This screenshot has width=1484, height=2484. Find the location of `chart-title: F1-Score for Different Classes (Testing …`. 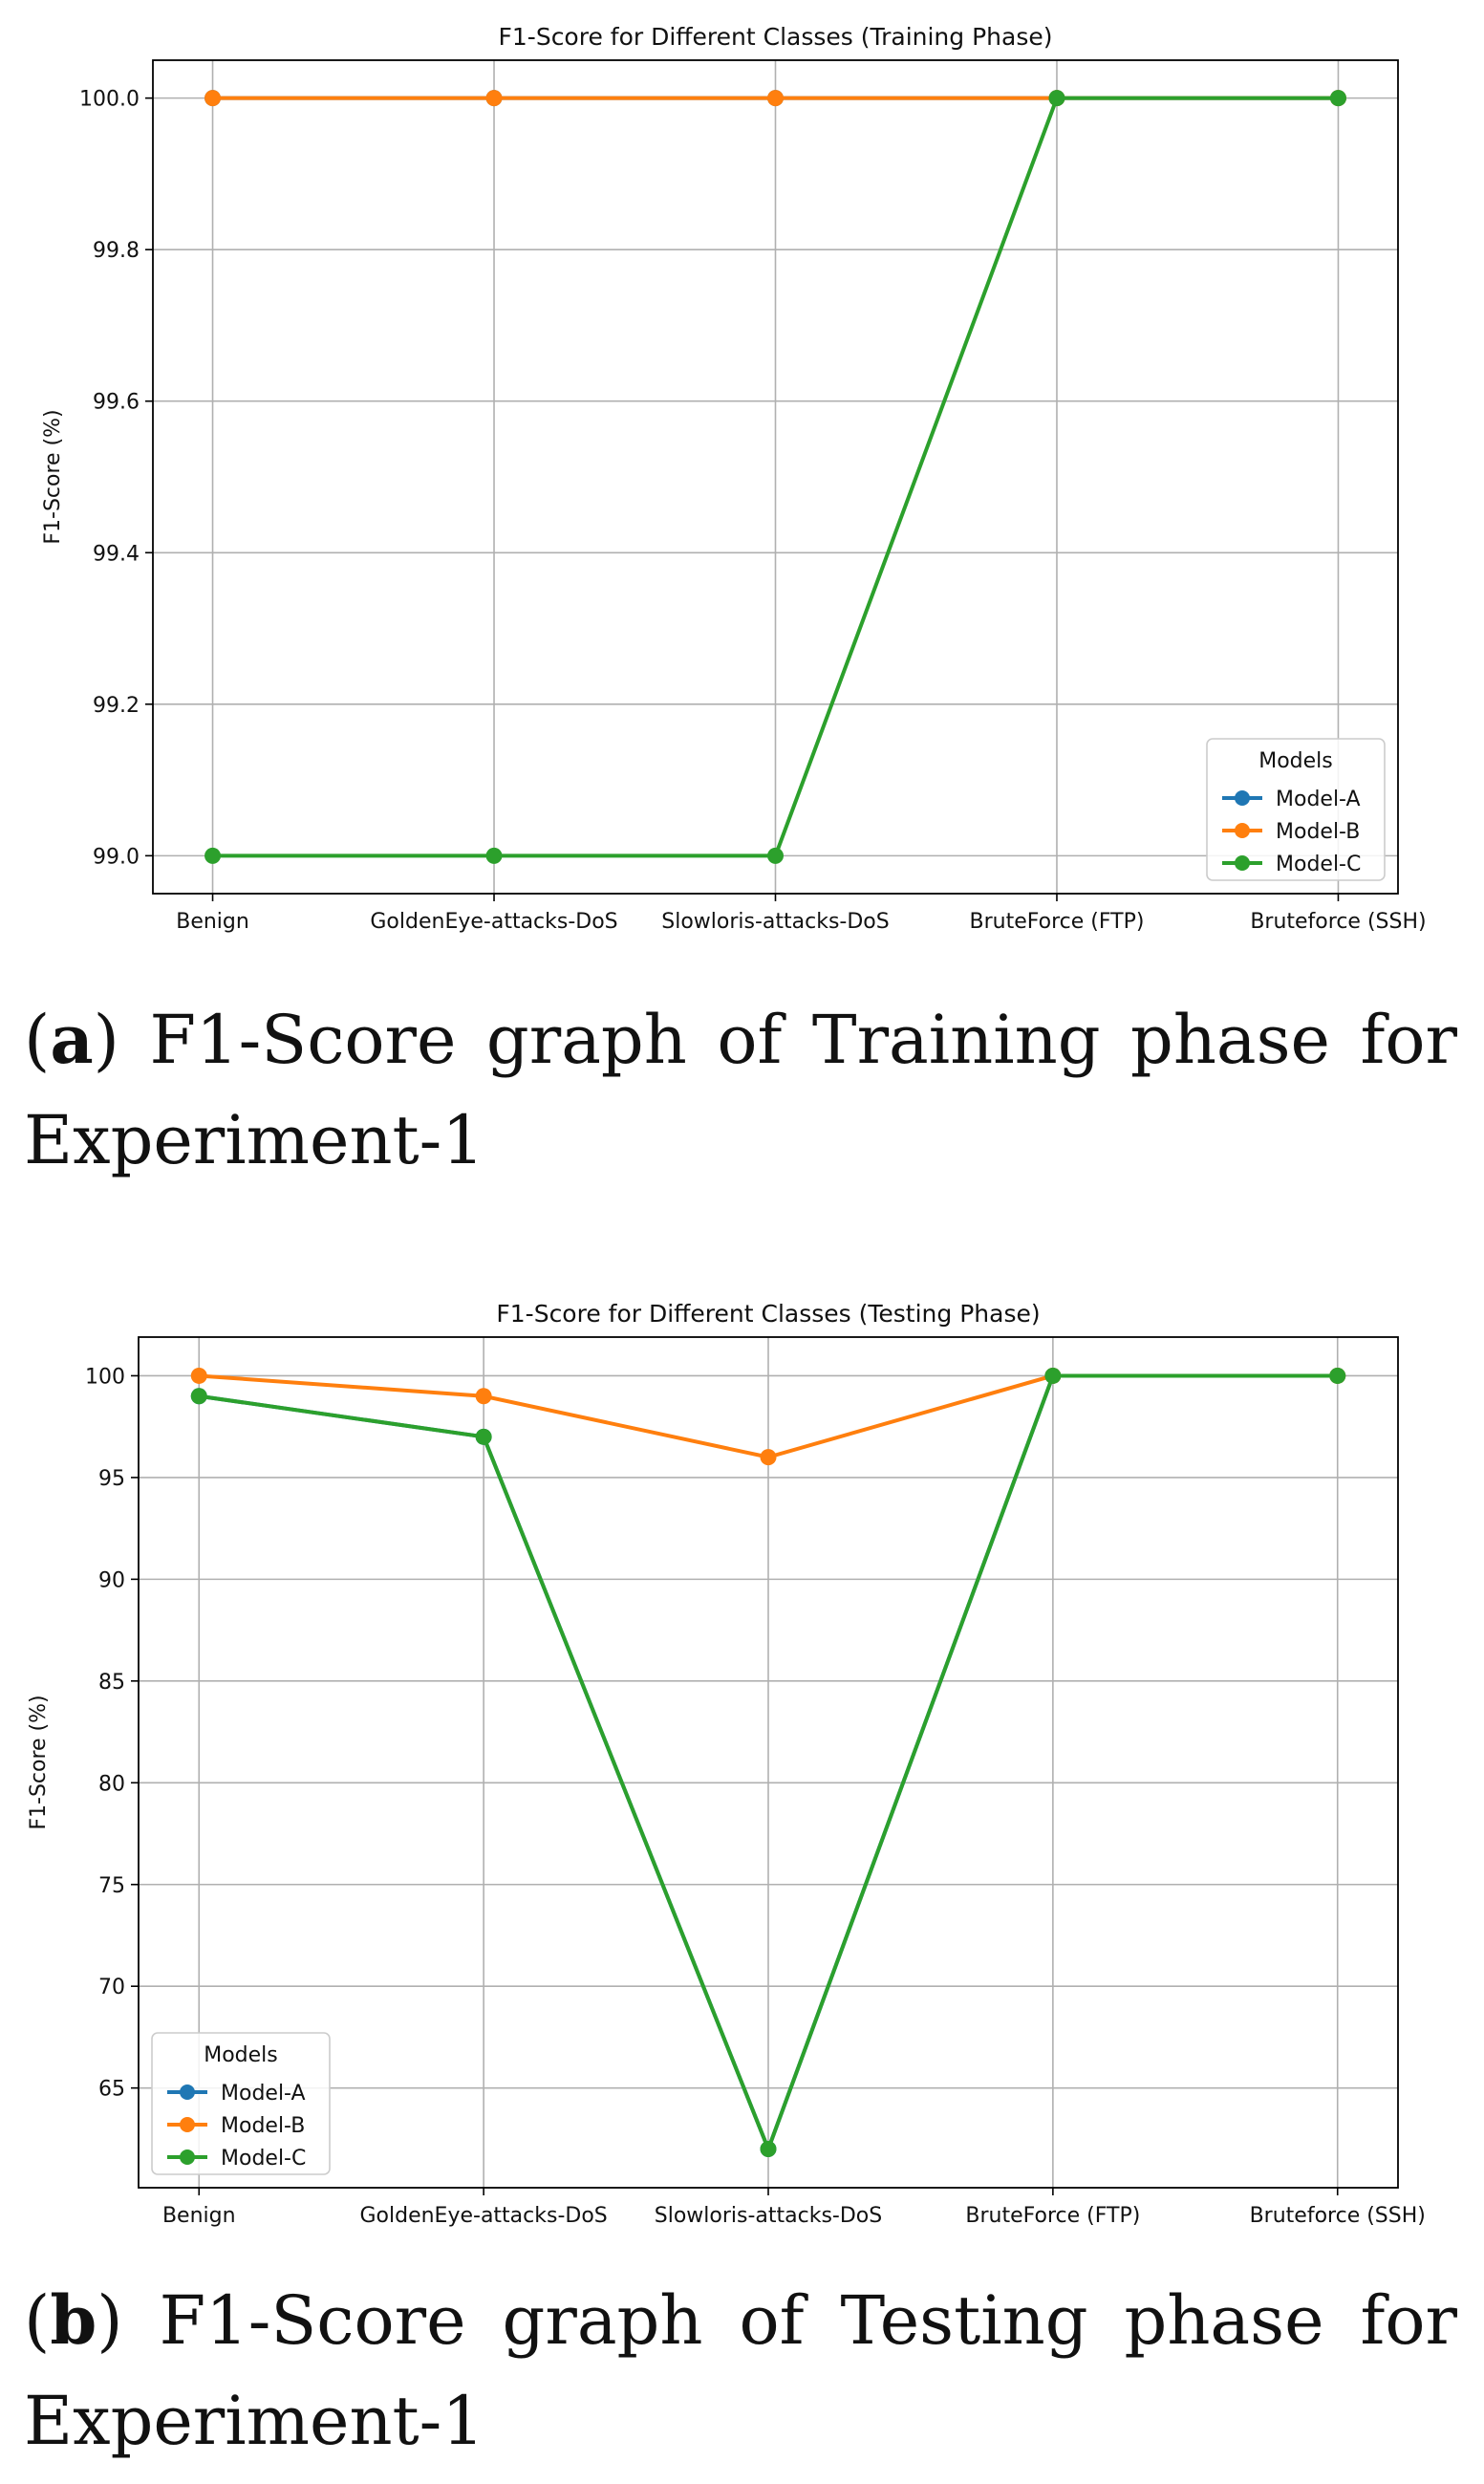

chart-title: F1-Score for Different Classes (Testing … is located at coordinates (768, 1314).